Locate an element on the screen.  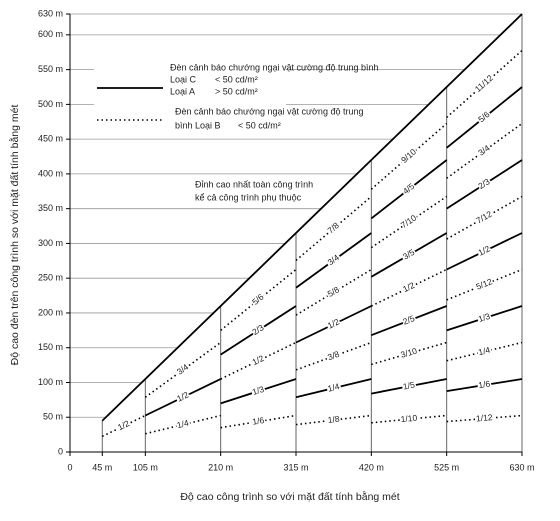
x-tick-label: 0 is located at coordinates (69, 467).